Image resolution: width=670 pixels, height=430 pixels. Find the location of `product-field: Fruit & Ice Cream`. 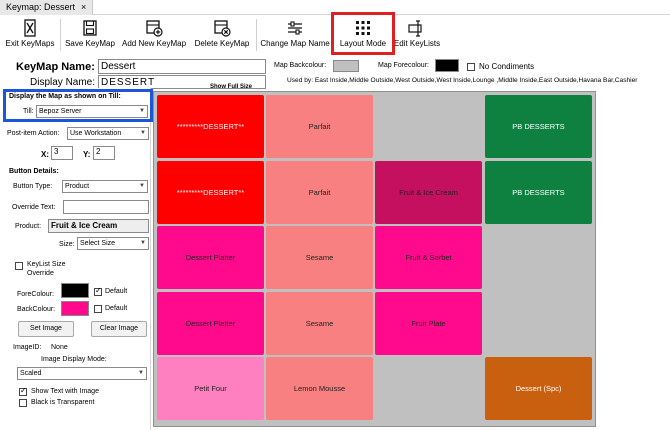

product-field: Fruit & Ice Cream is located at coordinates (98, 226).